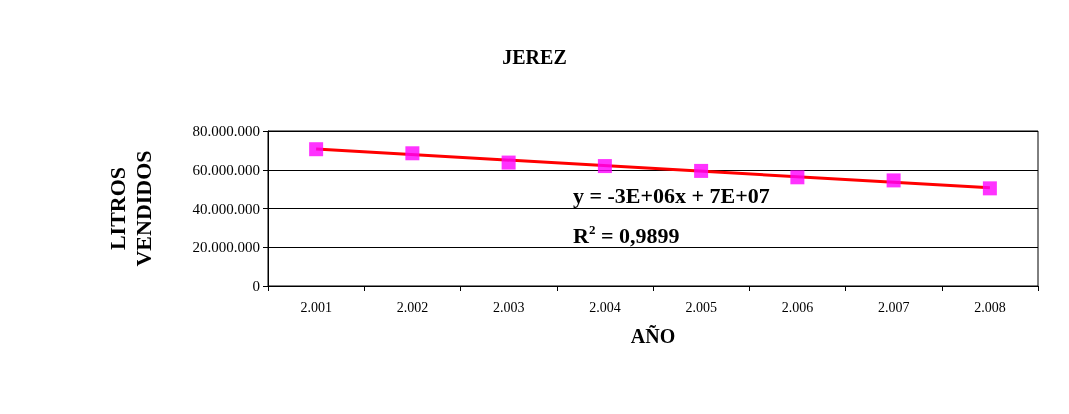 The height and width of the screenshot is (414, 1069). Describe the element at coordinates (130, 208) in the screenshot. I see `y-axis-title: LITROS VENDIDOS` at that location.